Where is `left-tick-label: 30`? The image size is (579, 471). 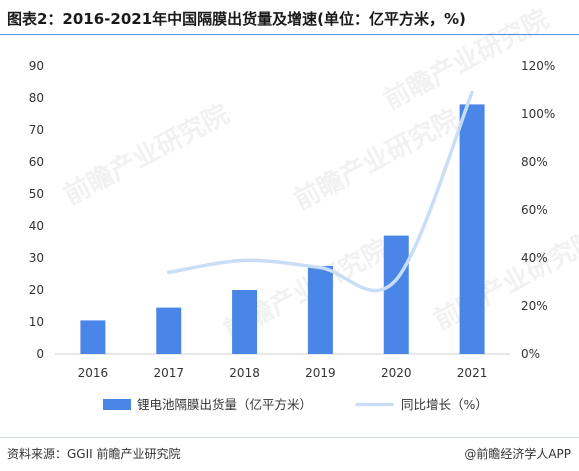
left-tick-label: 30 is located at coordinates (36, 258).